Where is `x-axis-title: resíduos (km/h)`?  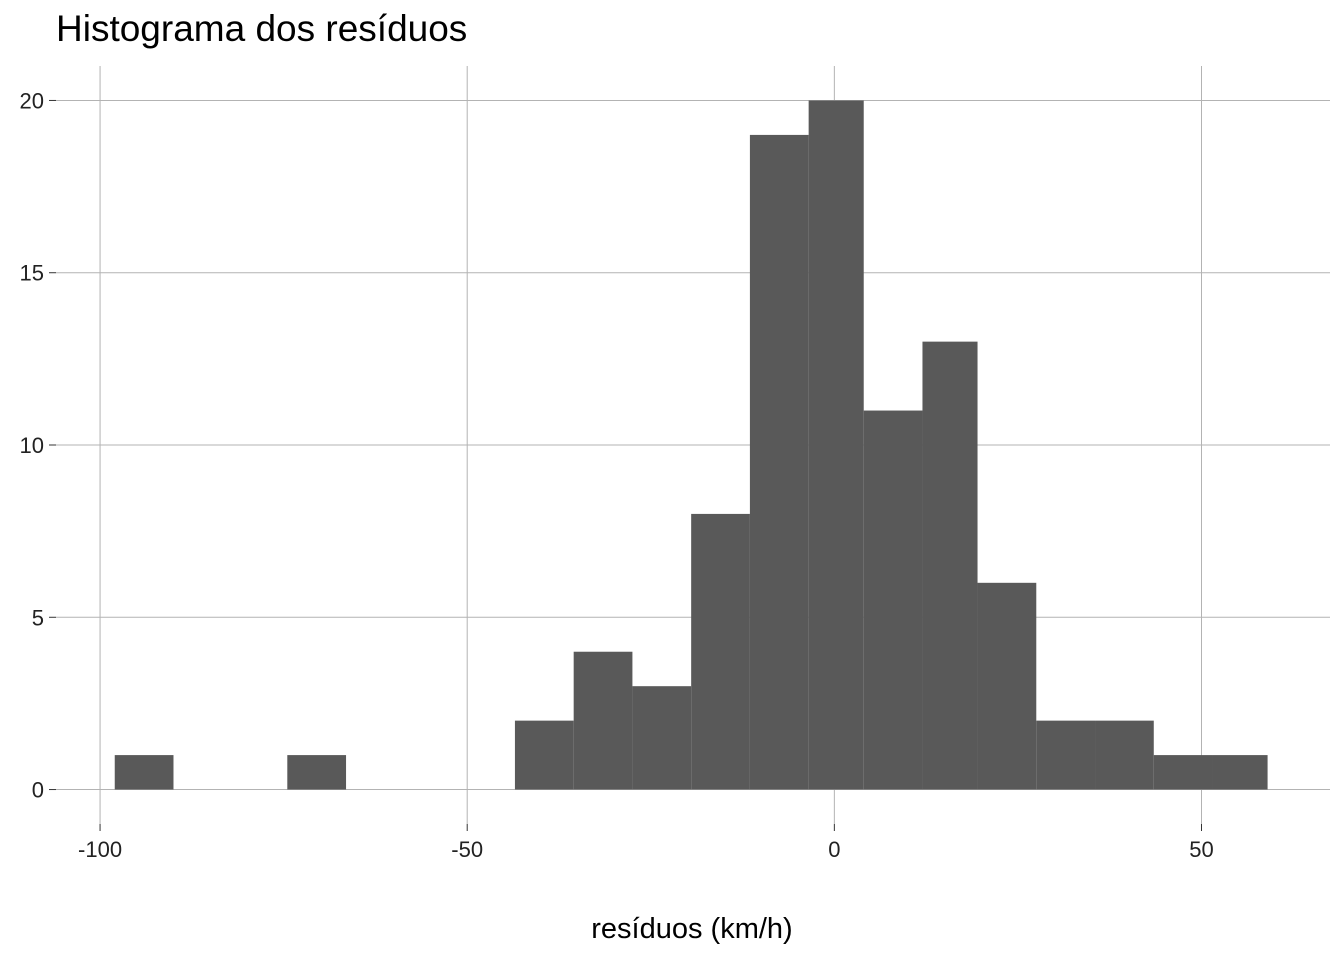 x-axis-title: resíduos (km/h) is located at coordinates (691, 929).